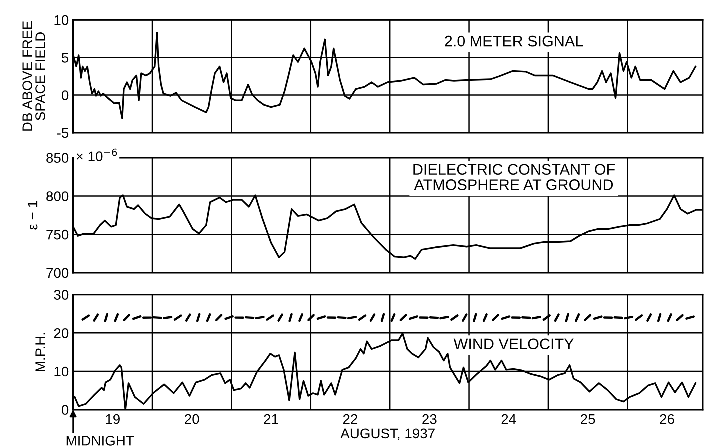 The width and height of the screenshot is (705, 446). I want to click on y-axis-title: ε − 1, so click(33, 215).